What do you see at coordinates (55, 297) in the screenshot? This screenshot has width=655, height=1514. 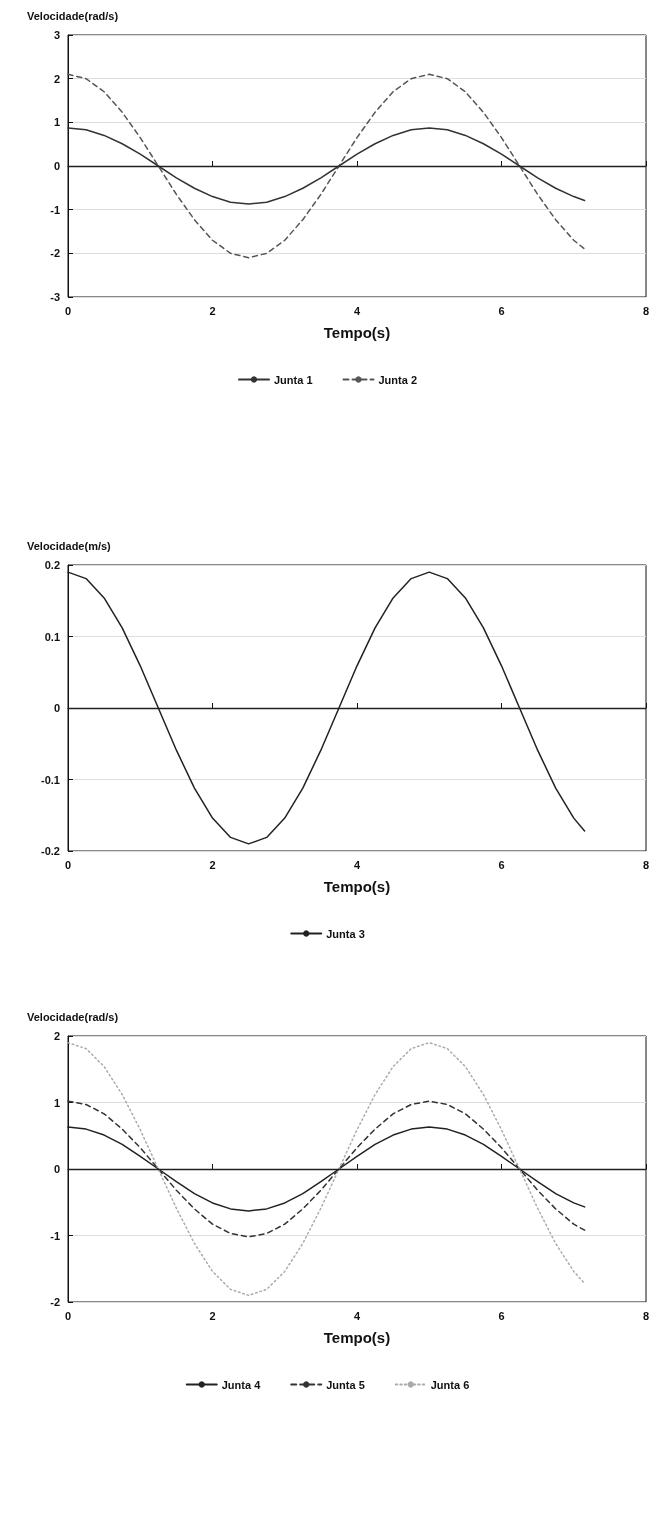 I see `y-tick-label: -3` at bounding box center [55, 297].